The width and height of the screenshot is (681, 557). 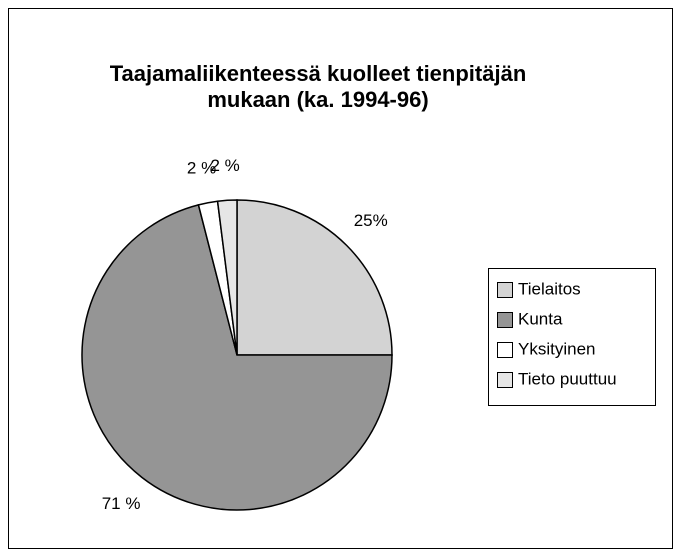 What do you see at coordinates (549, 288) in the screenshot?
I see `legend-label: Tielaitos` at bounding box center [549, 288].